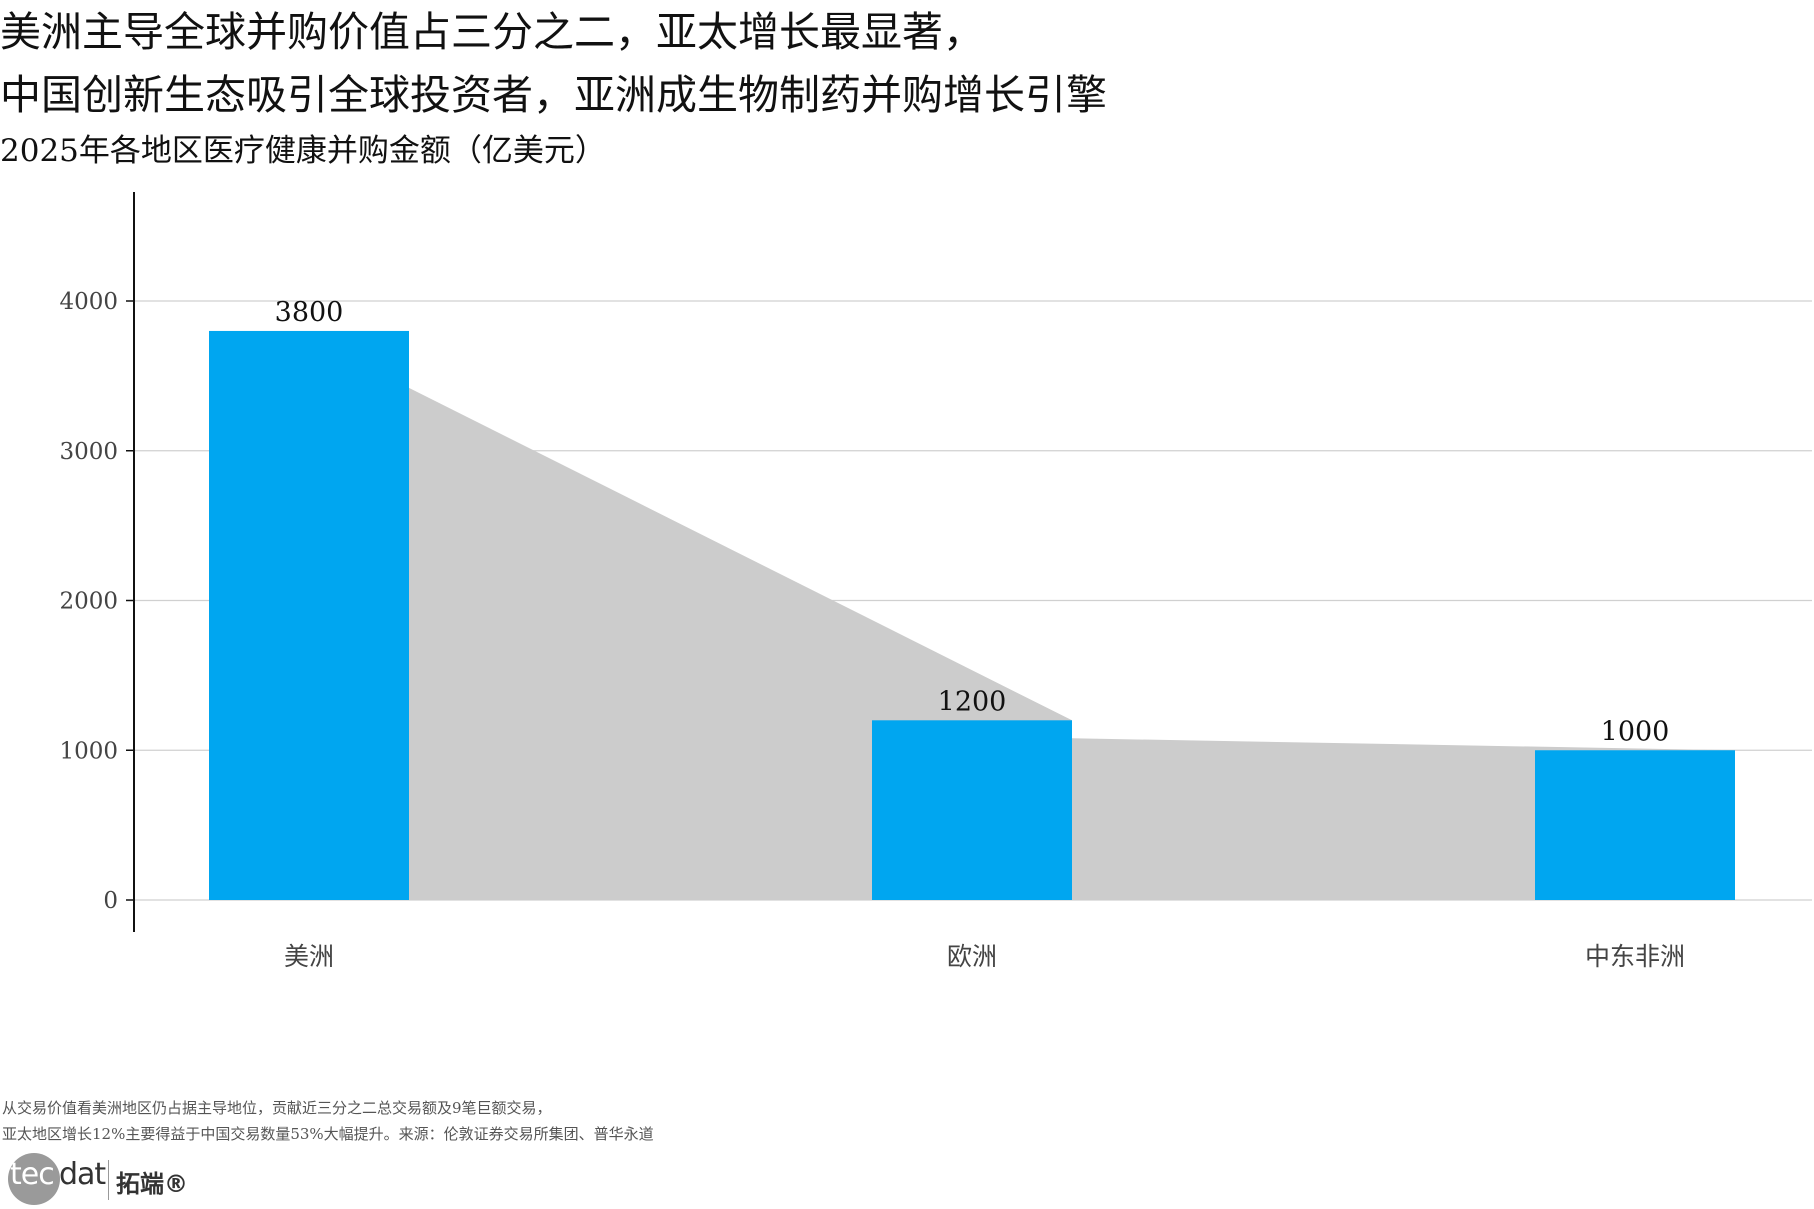 This screenshot has height=1209, width=1814. Describe the element at coordinates (277, 1108) in the screenshot. I see `footnote-line-1: 从交易价值看美洲地区仍占据主导地位，贡献近三分之二总交易额及9笔巨额交易，` at that location.